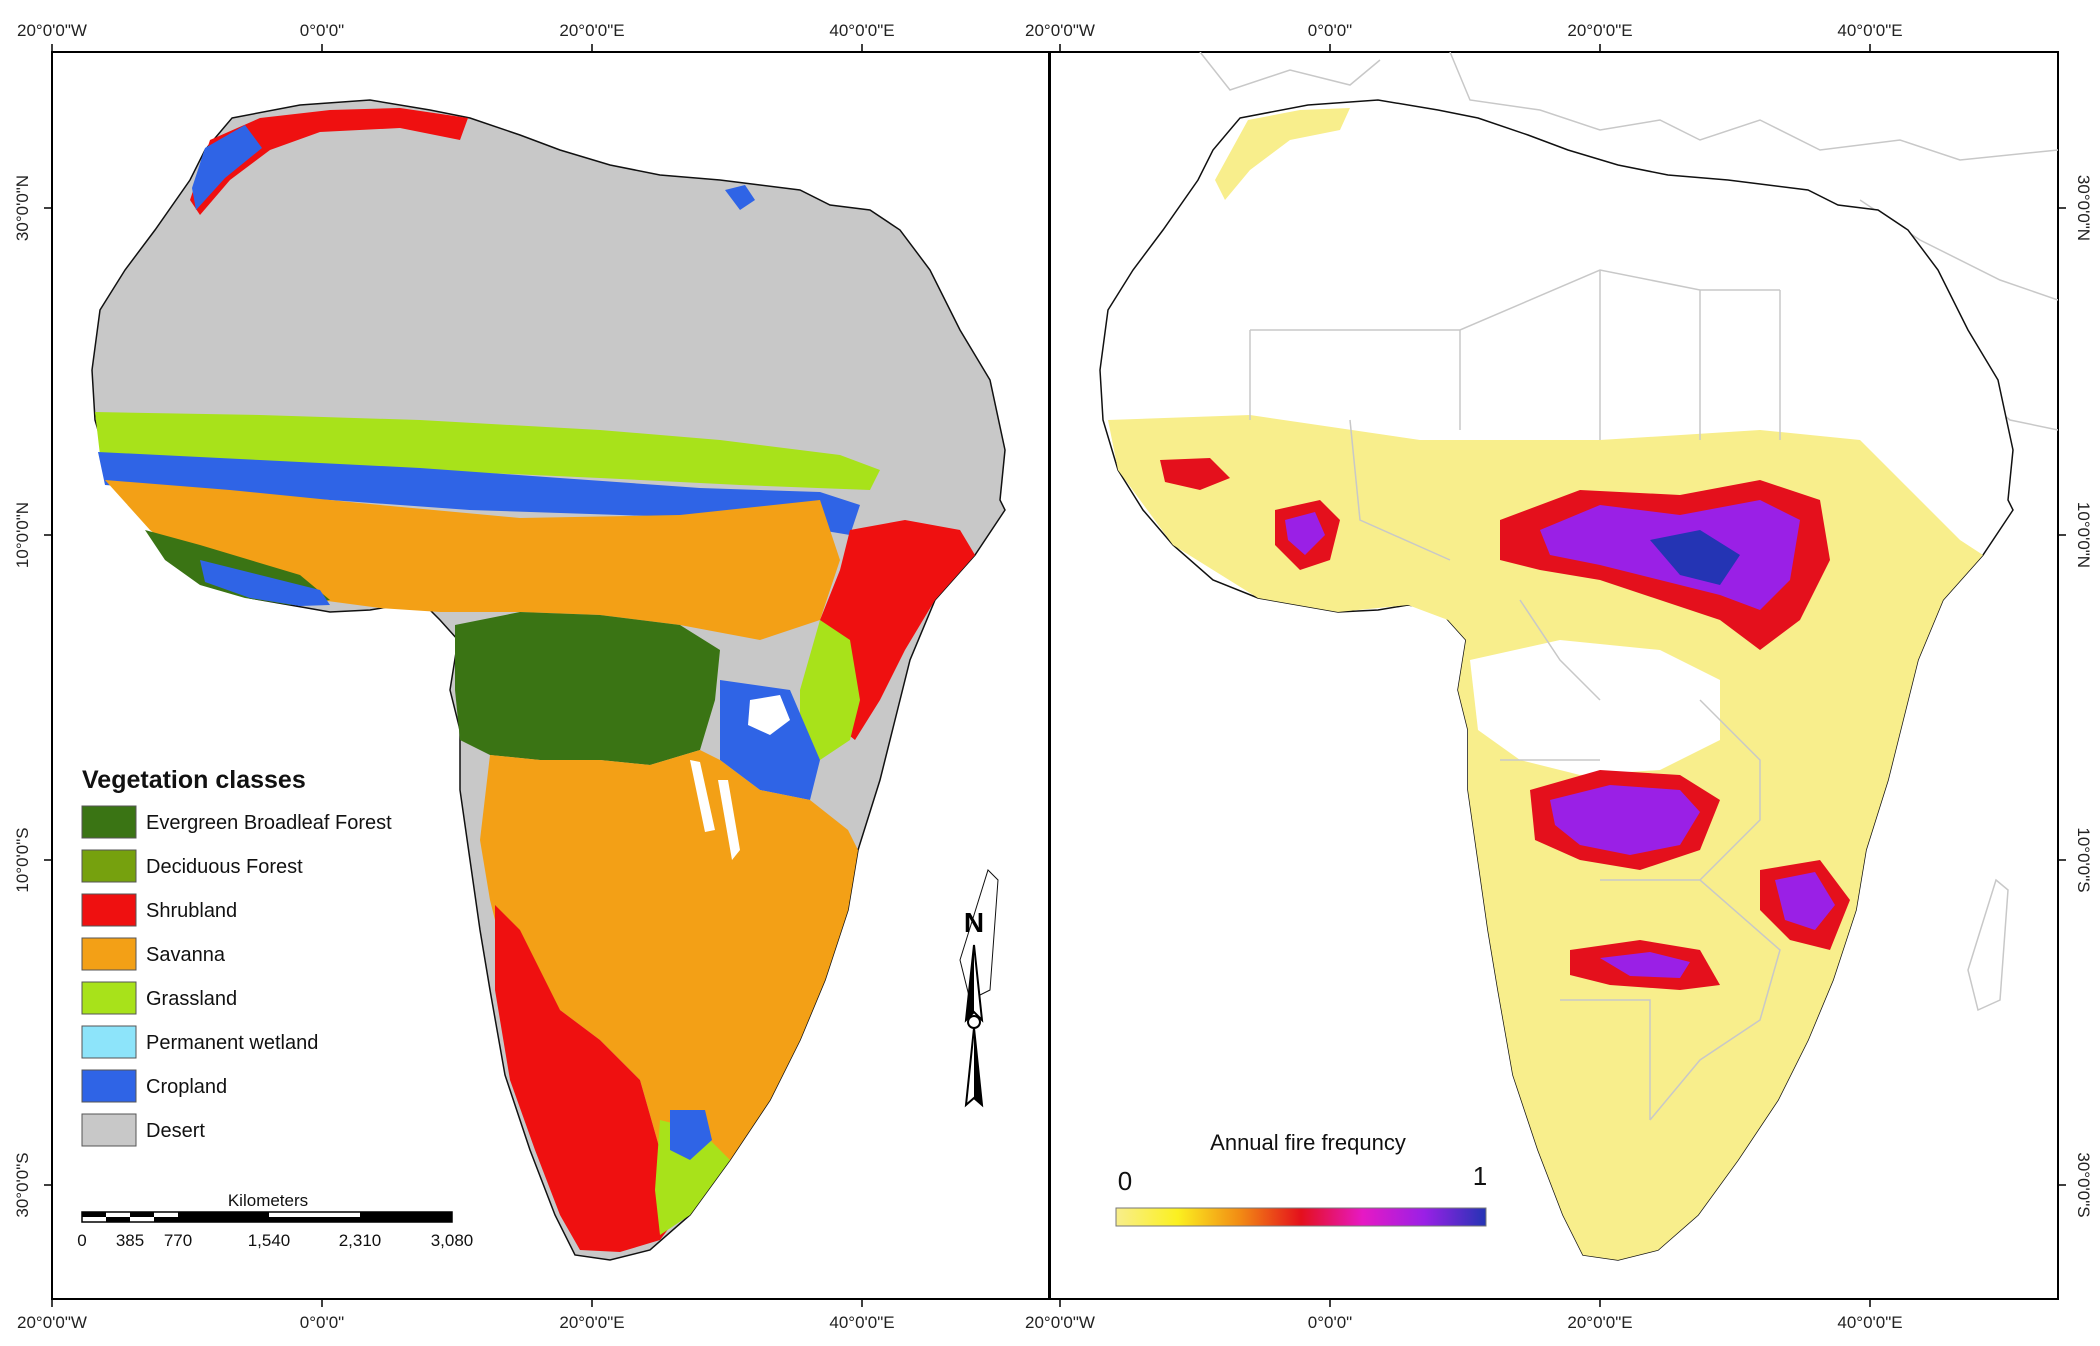 The image size is (2100, 1346). What do you see at coordinates (191, 999) in the screenshot?
I see `legend-label: Grassland` at bounding box center [191, 999].